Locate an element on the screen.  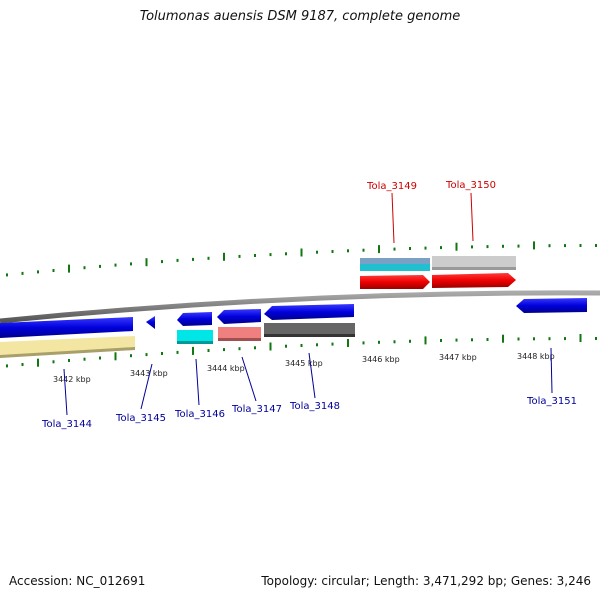
gene-arrows is located at coordinates (293, 305).